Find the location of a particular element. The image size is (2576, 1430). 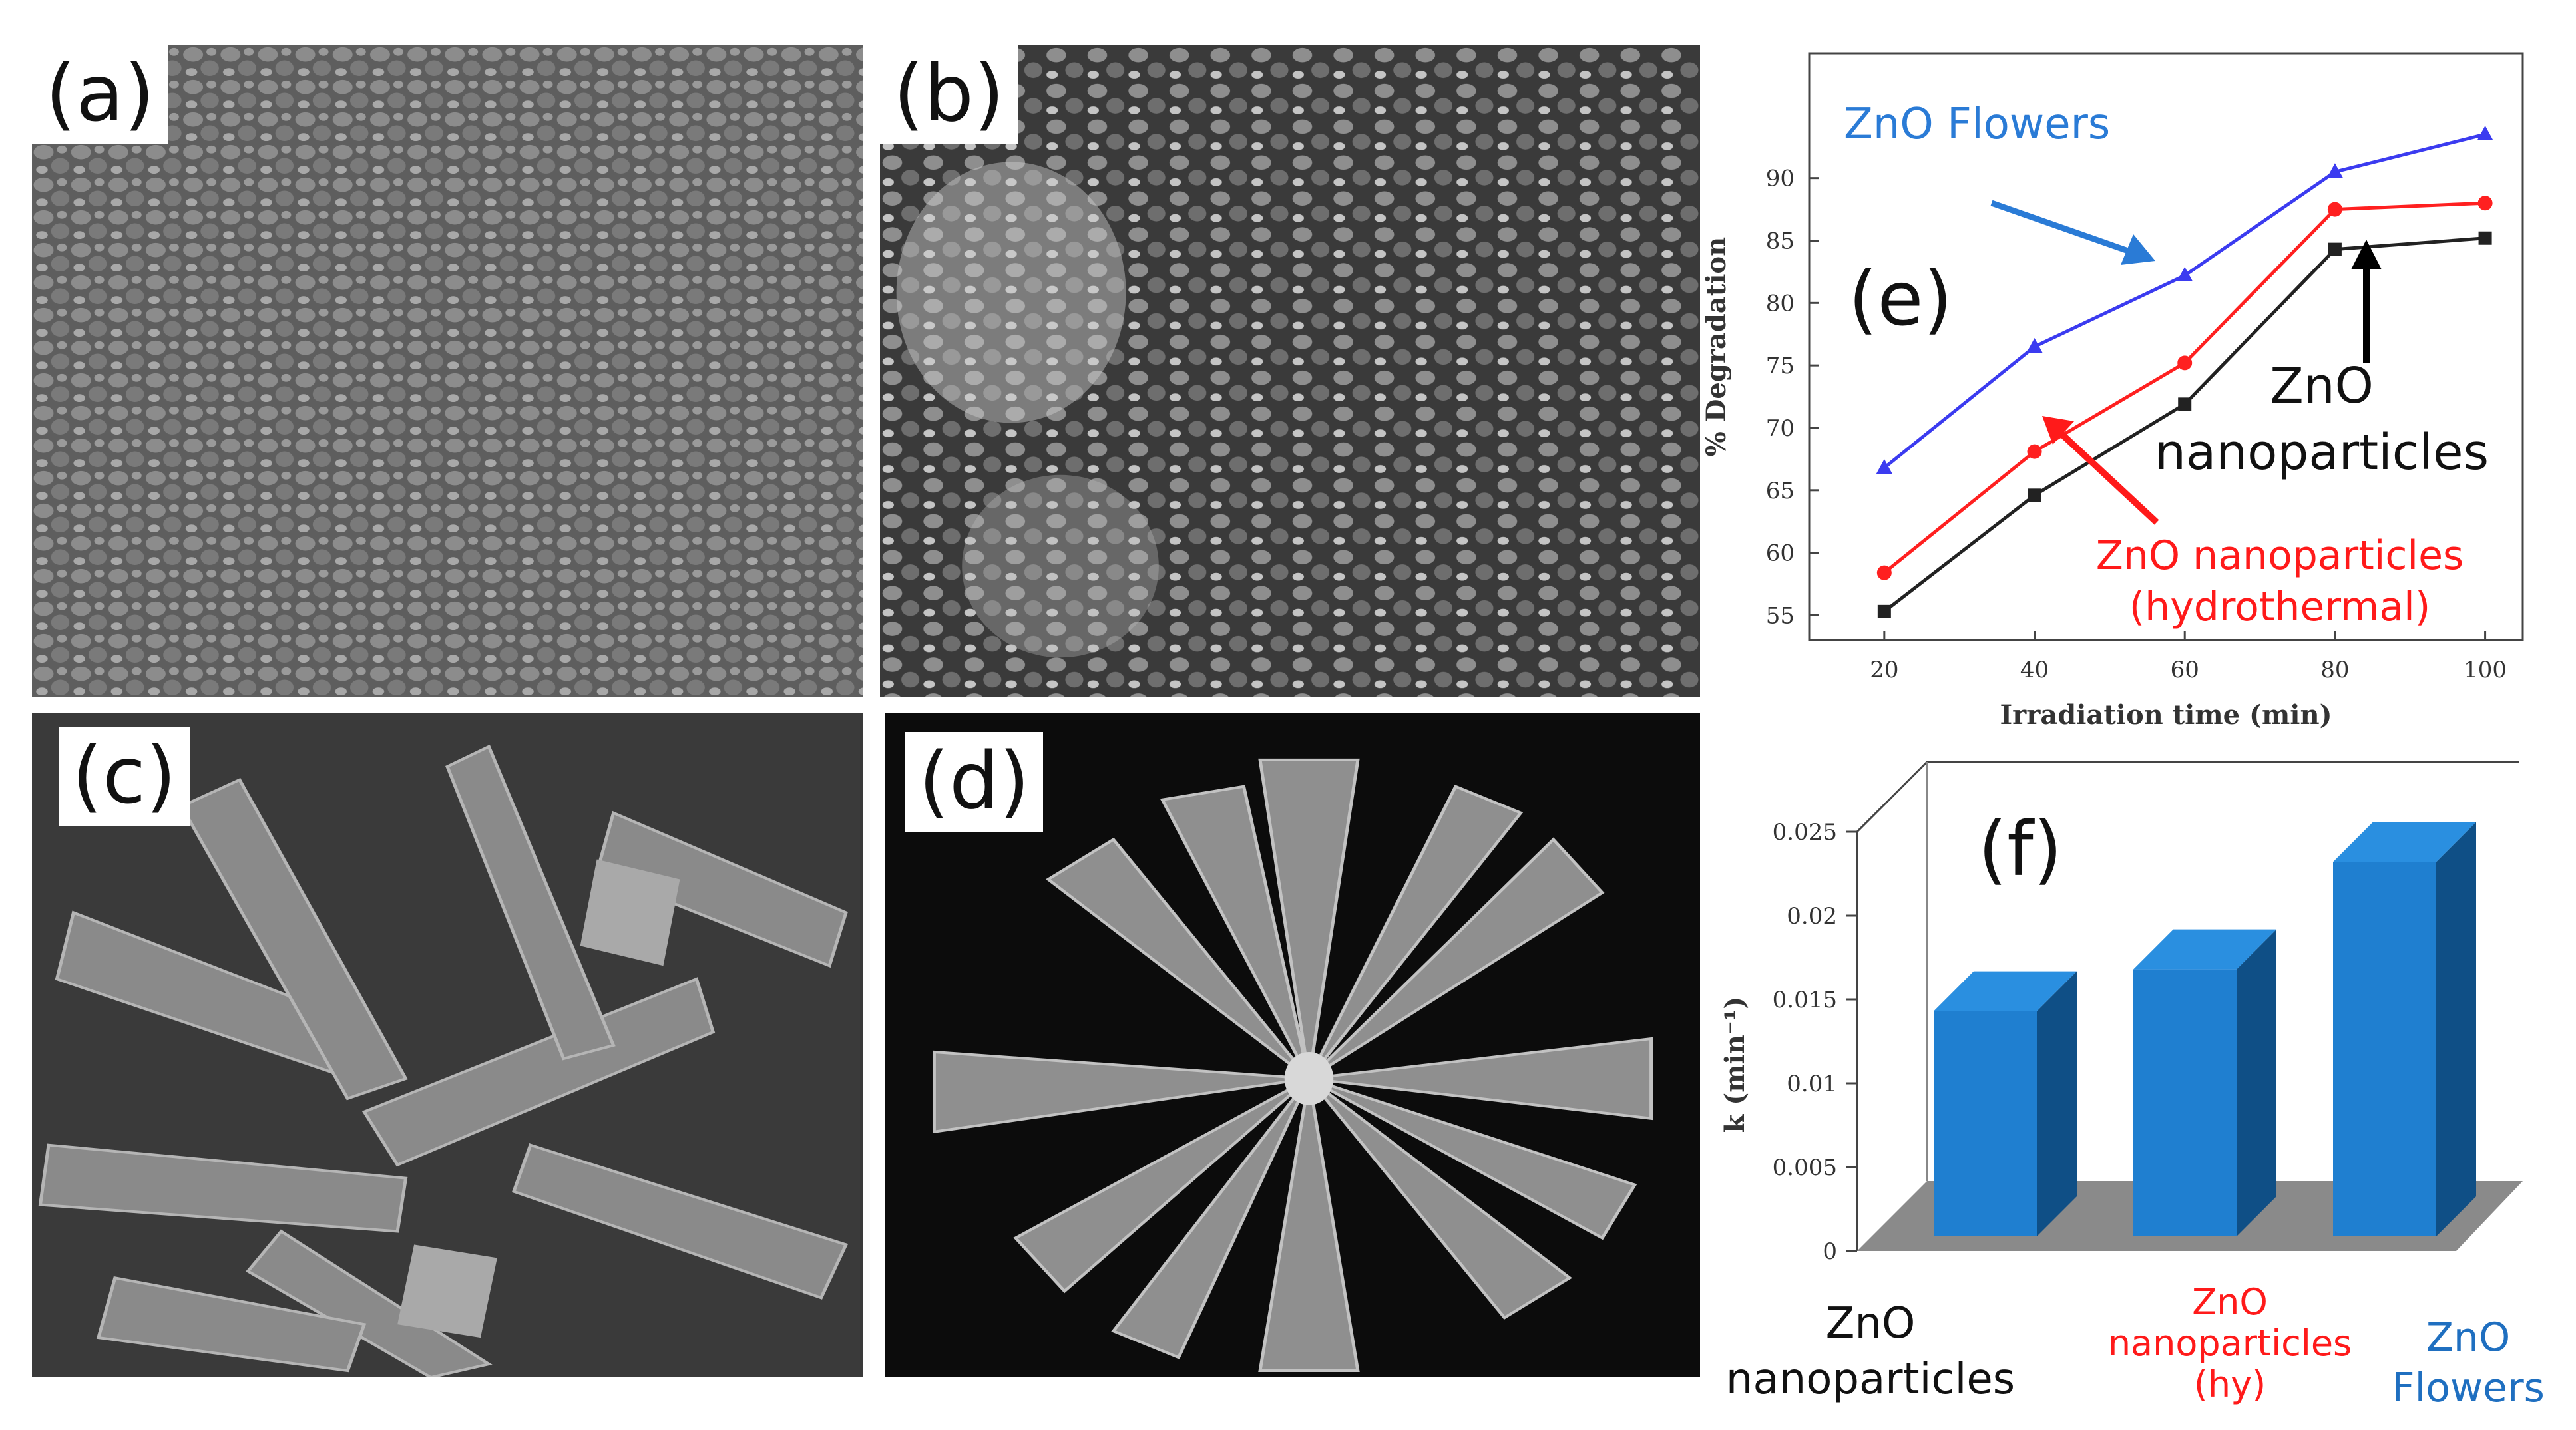

sem-image-b: (b) is located at coordinates (1290, 371).